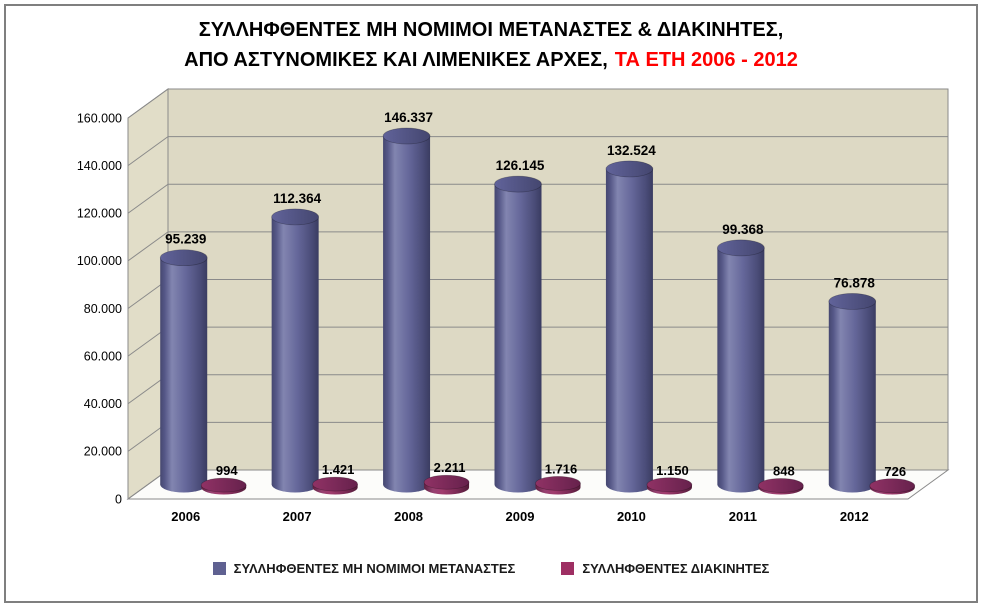 Image resolution: width=982 pixels, height=607 pixels. What do you see at coordinates (99, 166) in the screenshot?
I see `y-axis-label: 140.000` at bounding box center [99, 166].